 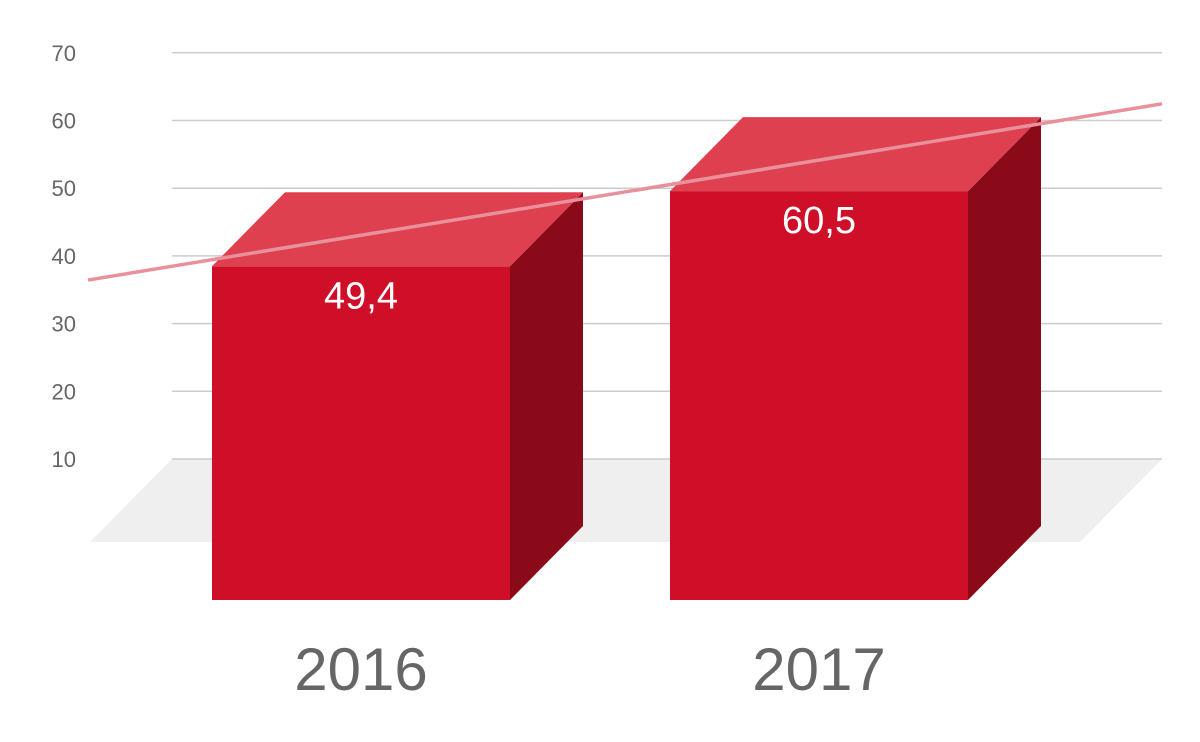 I want to click on y-tick-label-40: 40, so click(x=64, y=256).